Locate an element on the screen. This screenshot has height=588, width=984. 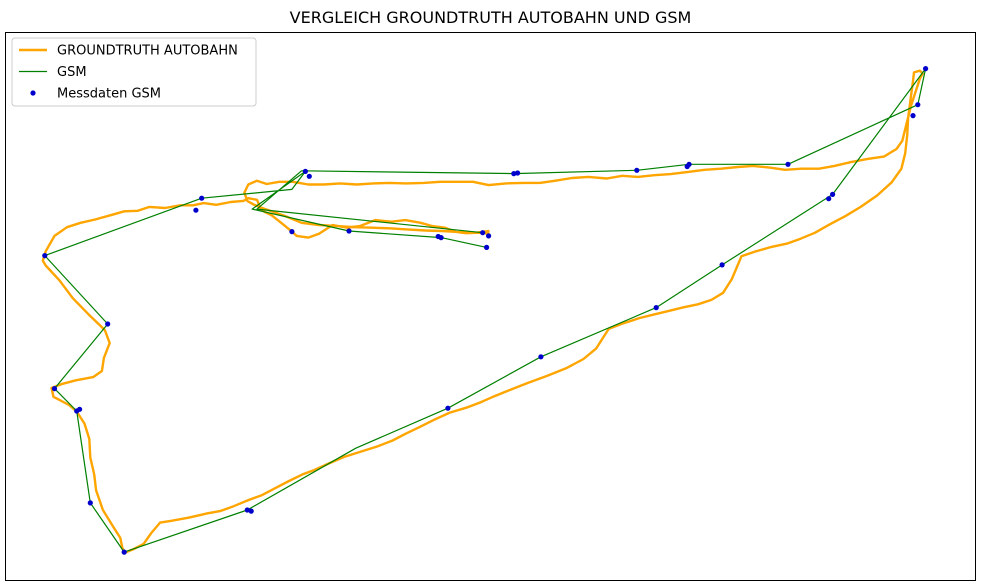
chart-title: VERGLEICH GROUNDTRUTH AUTOBAHN UND GSM is located at coordinates (491, 17).